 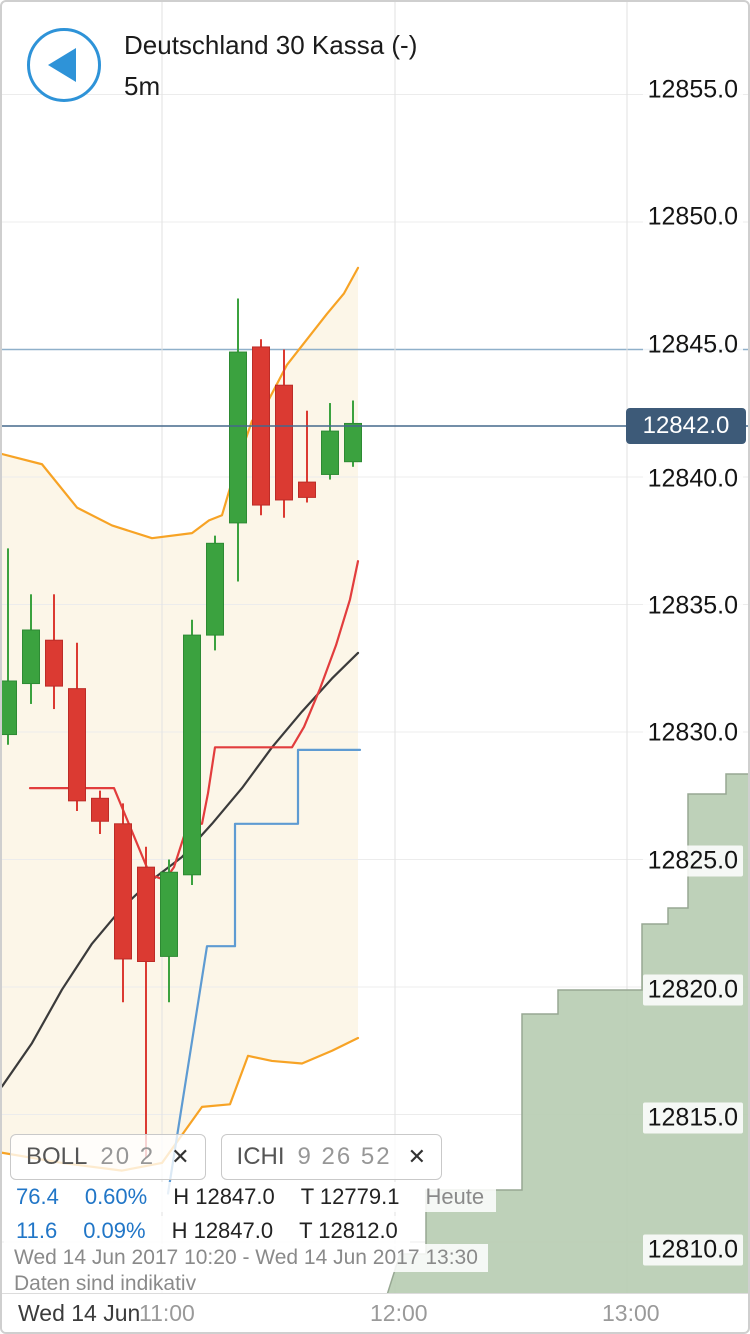 I want to click on indicator-name: BOLL, so click(x=57, y=1156).